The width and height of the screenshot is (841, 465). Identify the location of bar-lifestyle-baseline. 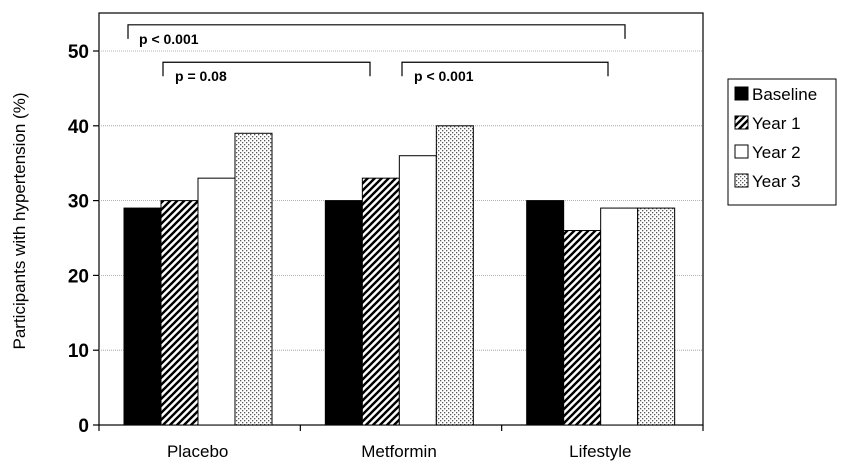
(545, 313).